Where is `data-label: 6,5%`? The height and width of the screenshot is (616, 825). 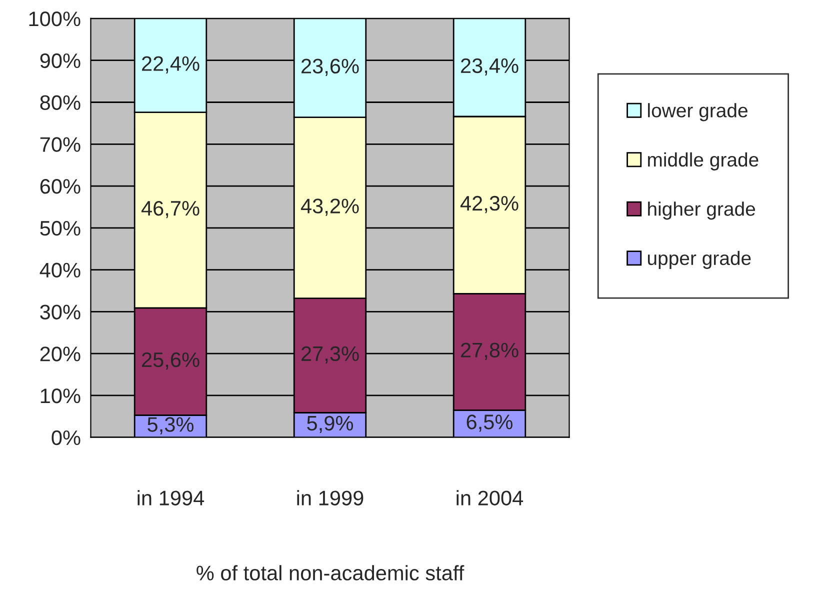
data-label: 6,5% is located at coordinates (489, 423).